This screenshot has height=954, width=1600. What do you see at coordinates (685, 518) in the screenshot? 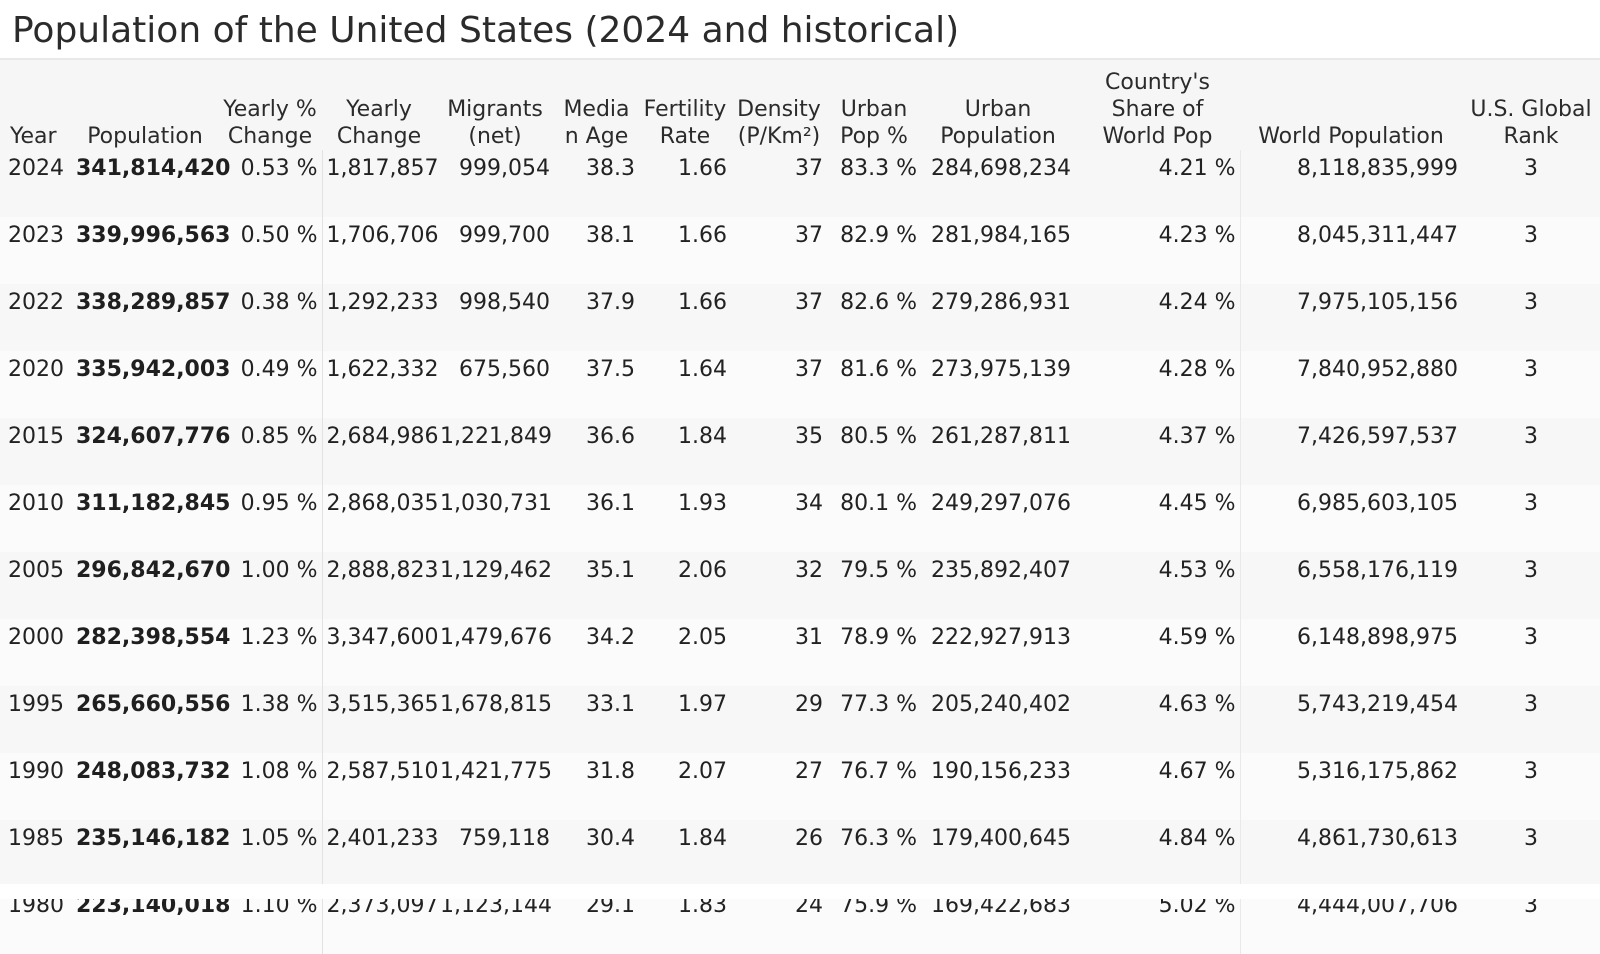
I see `fertility-rate-cell: 1.93` at bounding box center [685, 518].